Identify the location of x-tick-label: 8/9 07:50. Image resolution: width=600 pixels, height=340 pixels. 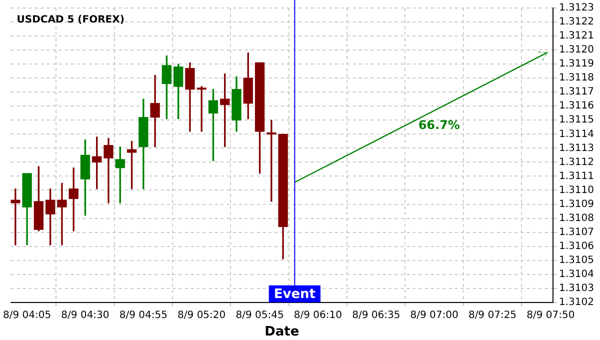
(550, 315).